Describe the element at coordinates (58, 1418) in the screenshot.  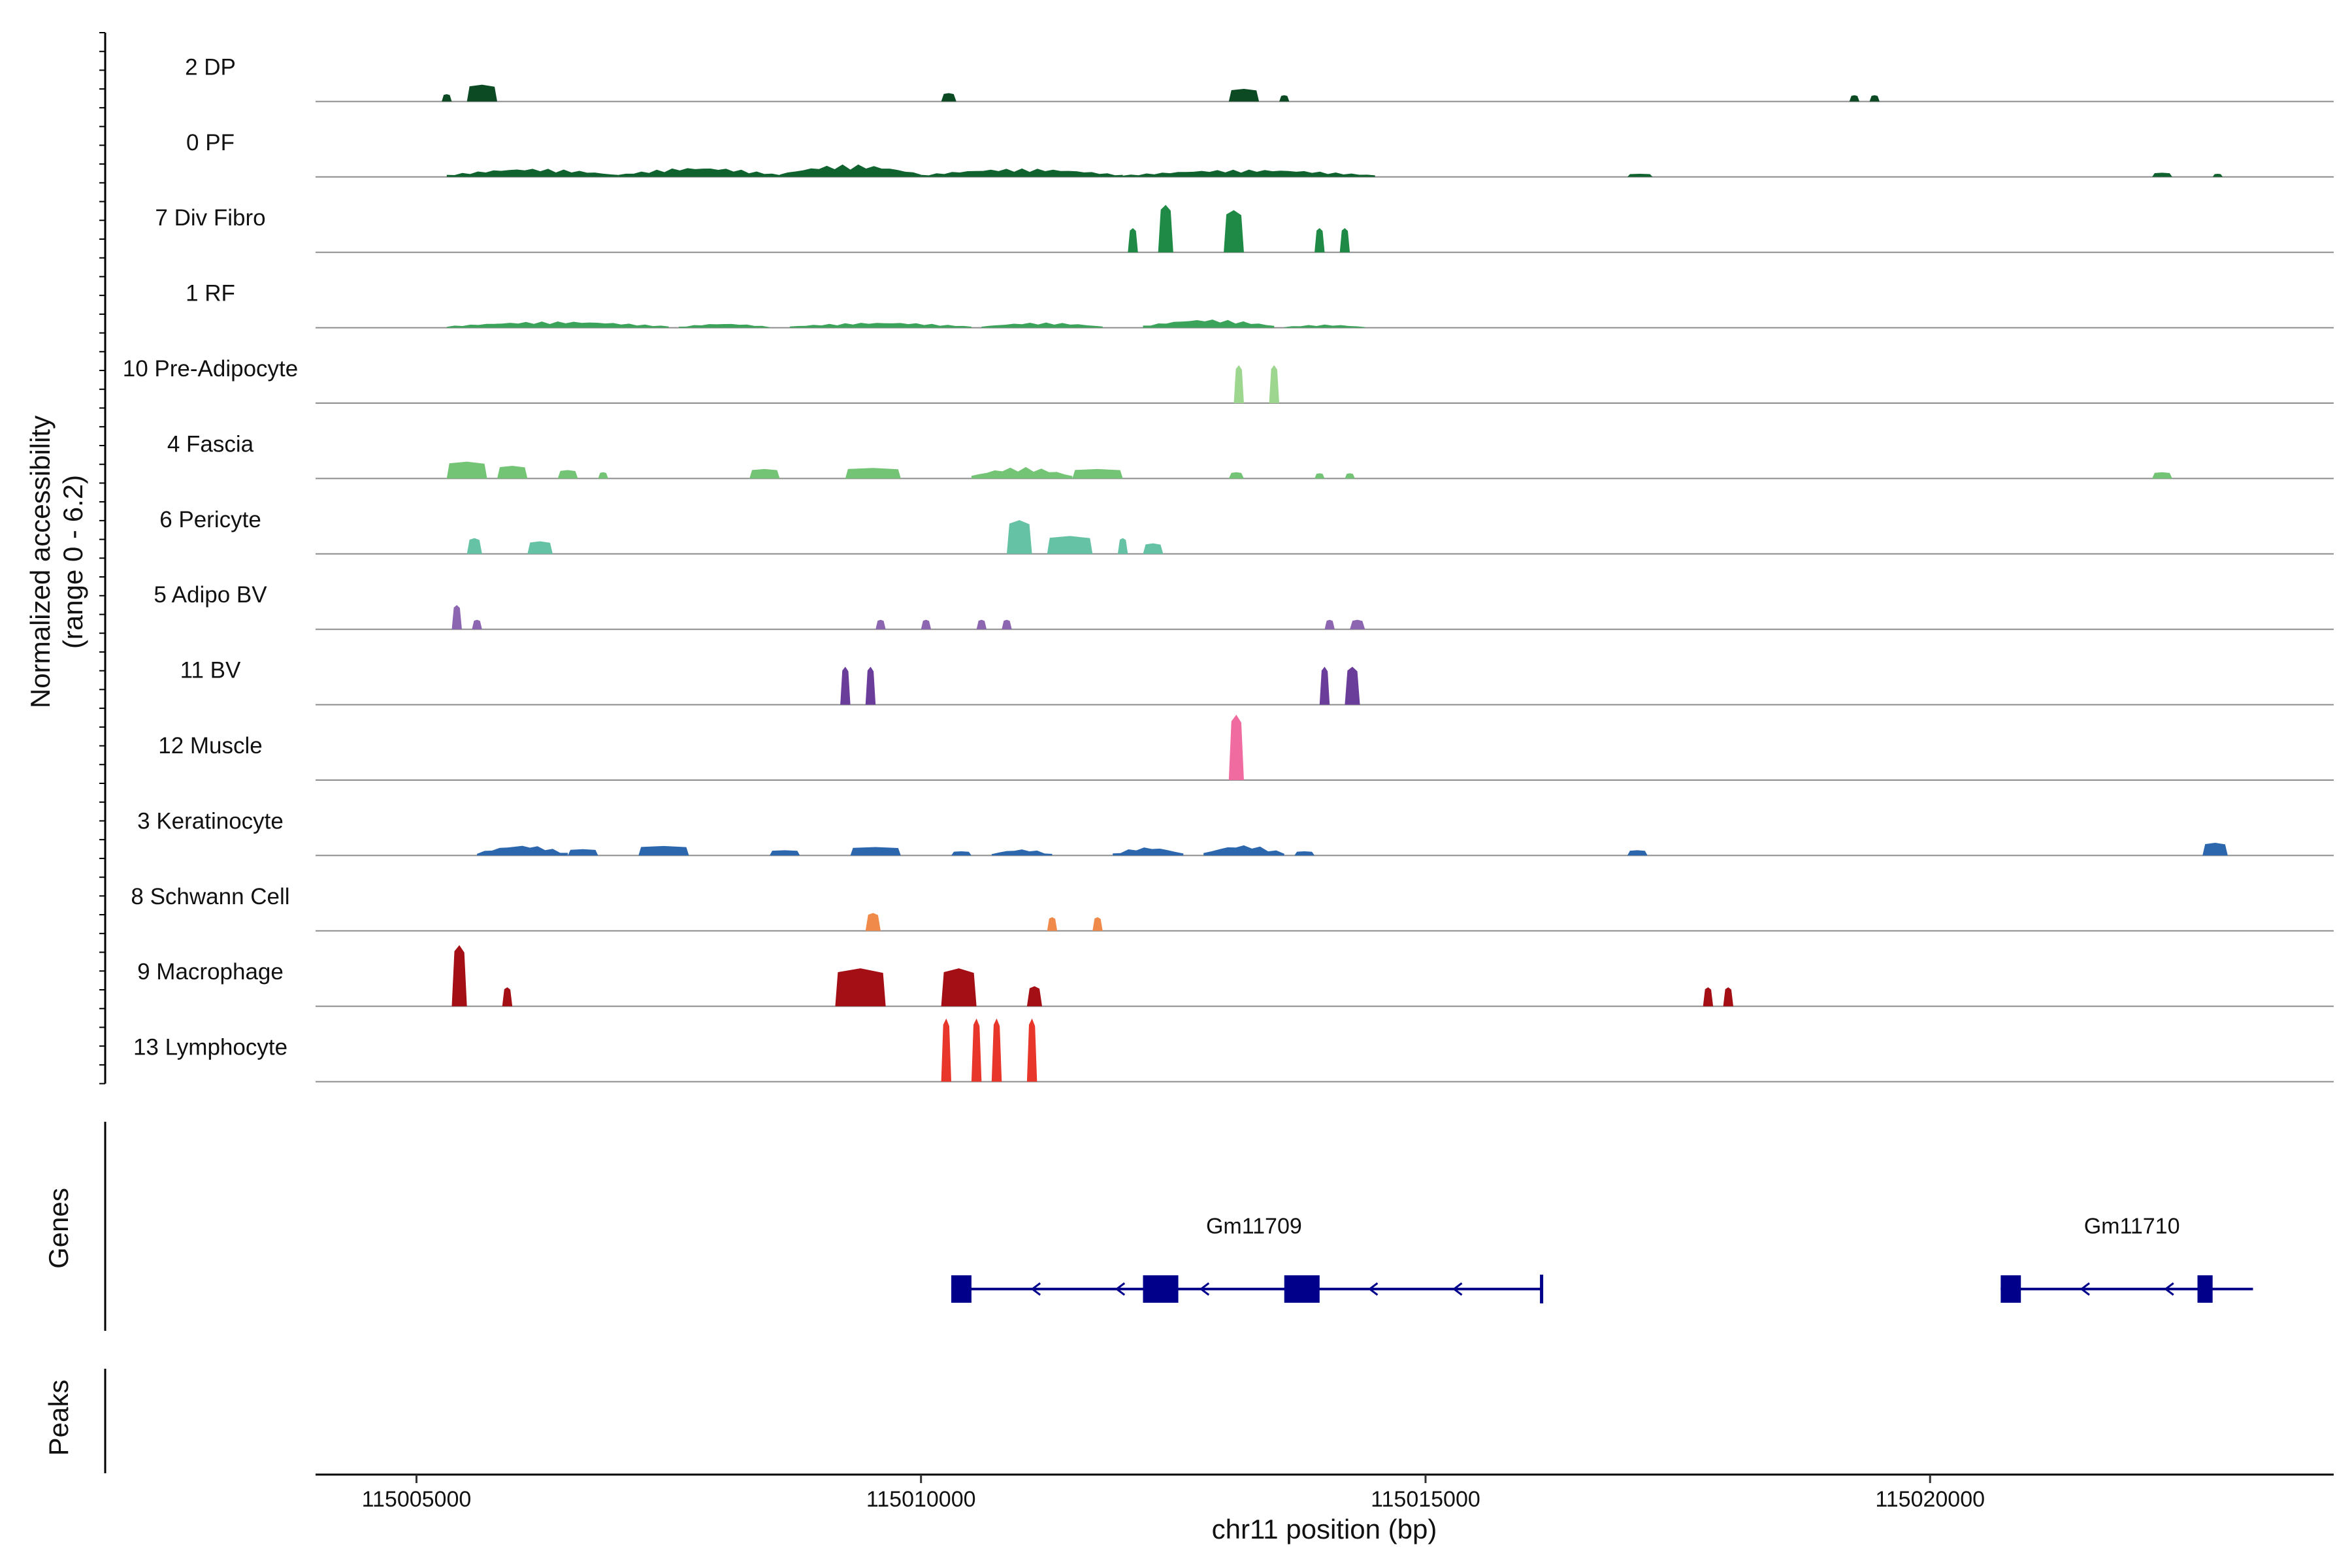
I see `peaks-panel-title: Peaks` at that location.